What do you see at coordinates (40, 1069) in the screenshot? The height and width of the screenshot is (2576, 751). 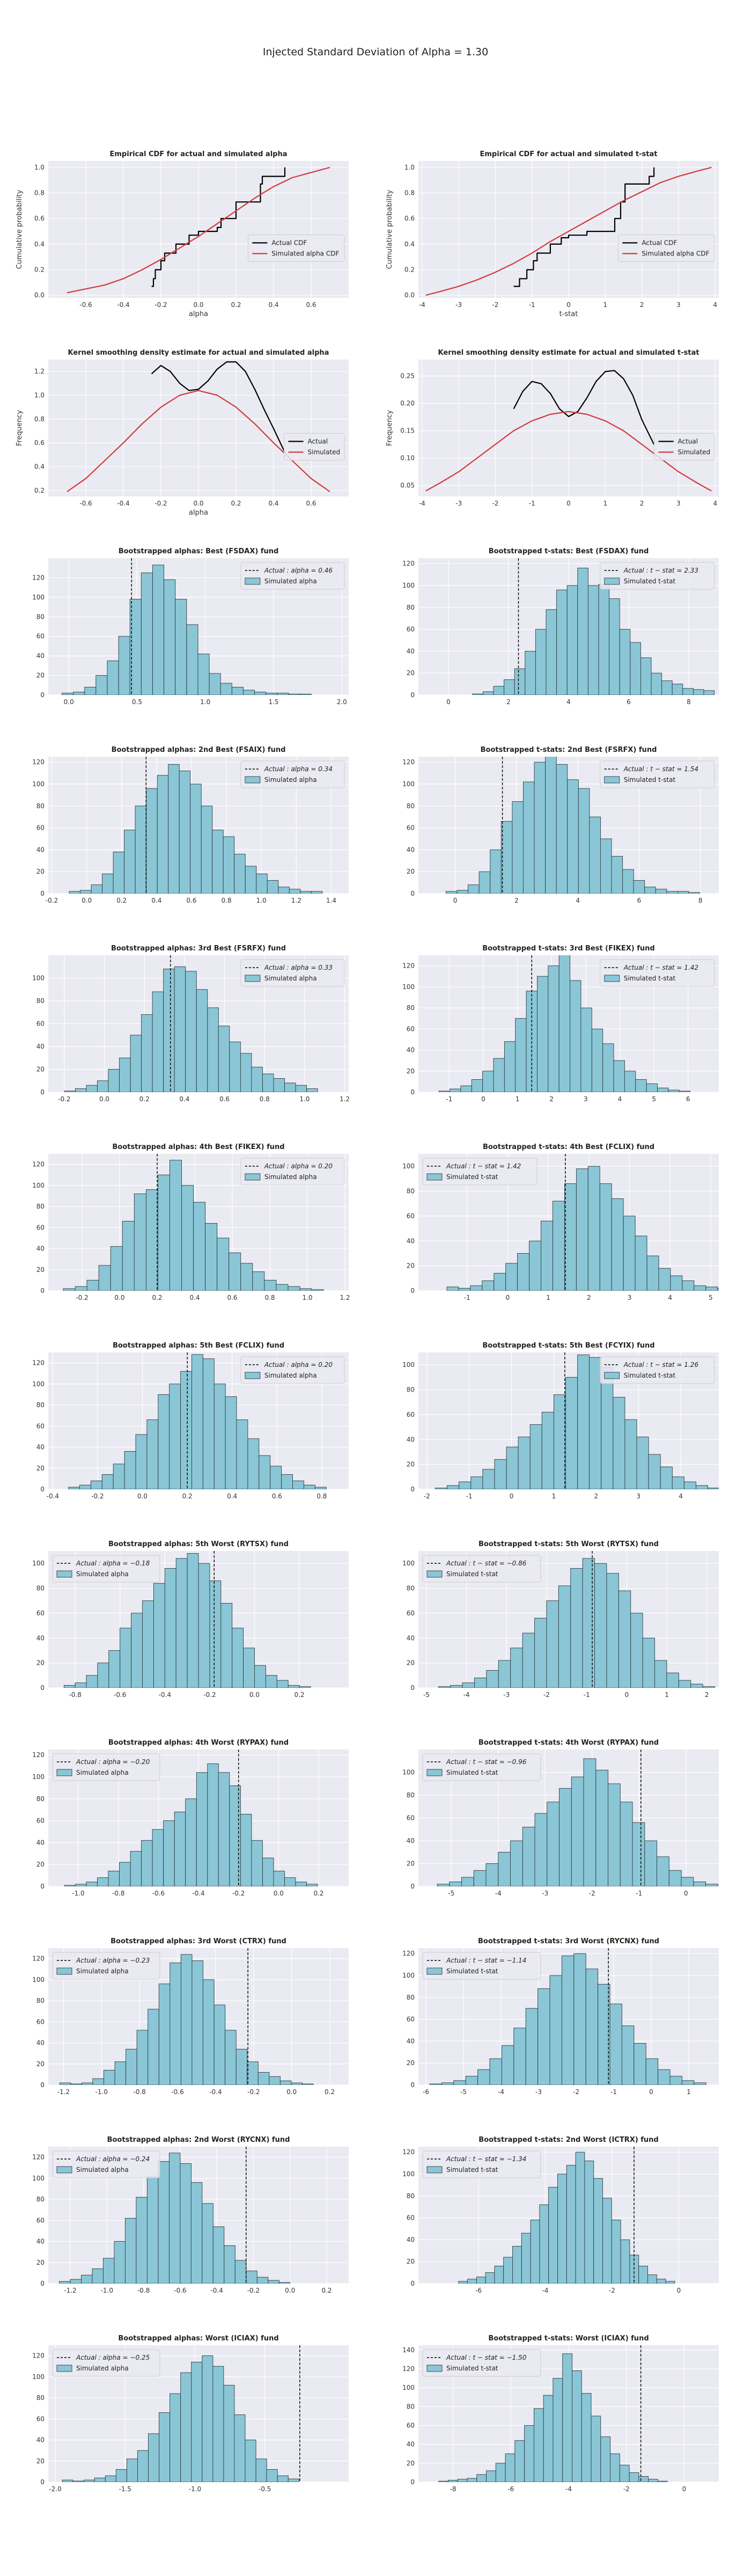 I see `y-tick-label: 20` at bounding box center [40, 1069].